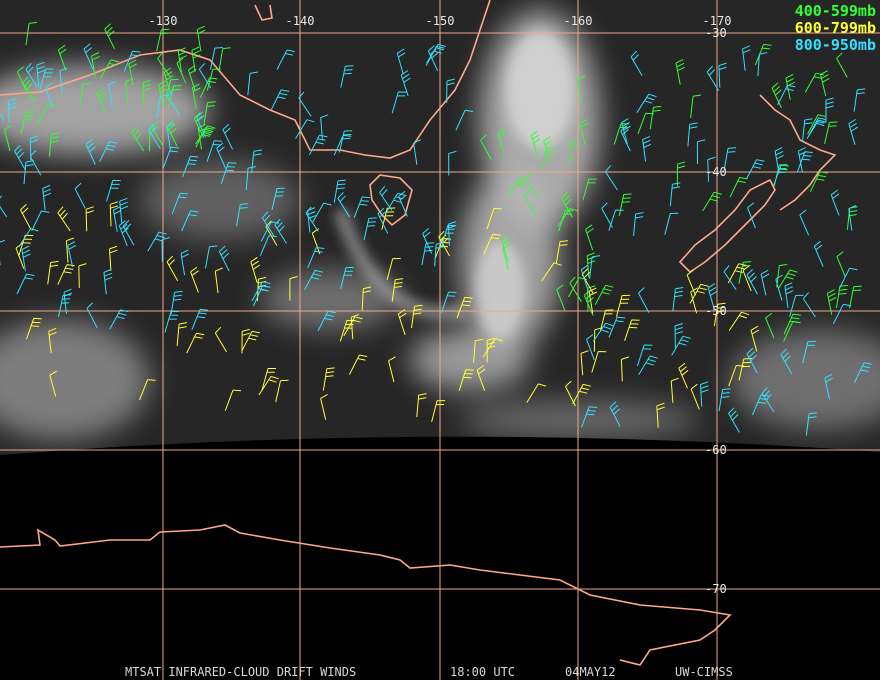 The height and width of the screenshot is (680, 880). I want to click on longitude-label: -160, so click(578, 21).